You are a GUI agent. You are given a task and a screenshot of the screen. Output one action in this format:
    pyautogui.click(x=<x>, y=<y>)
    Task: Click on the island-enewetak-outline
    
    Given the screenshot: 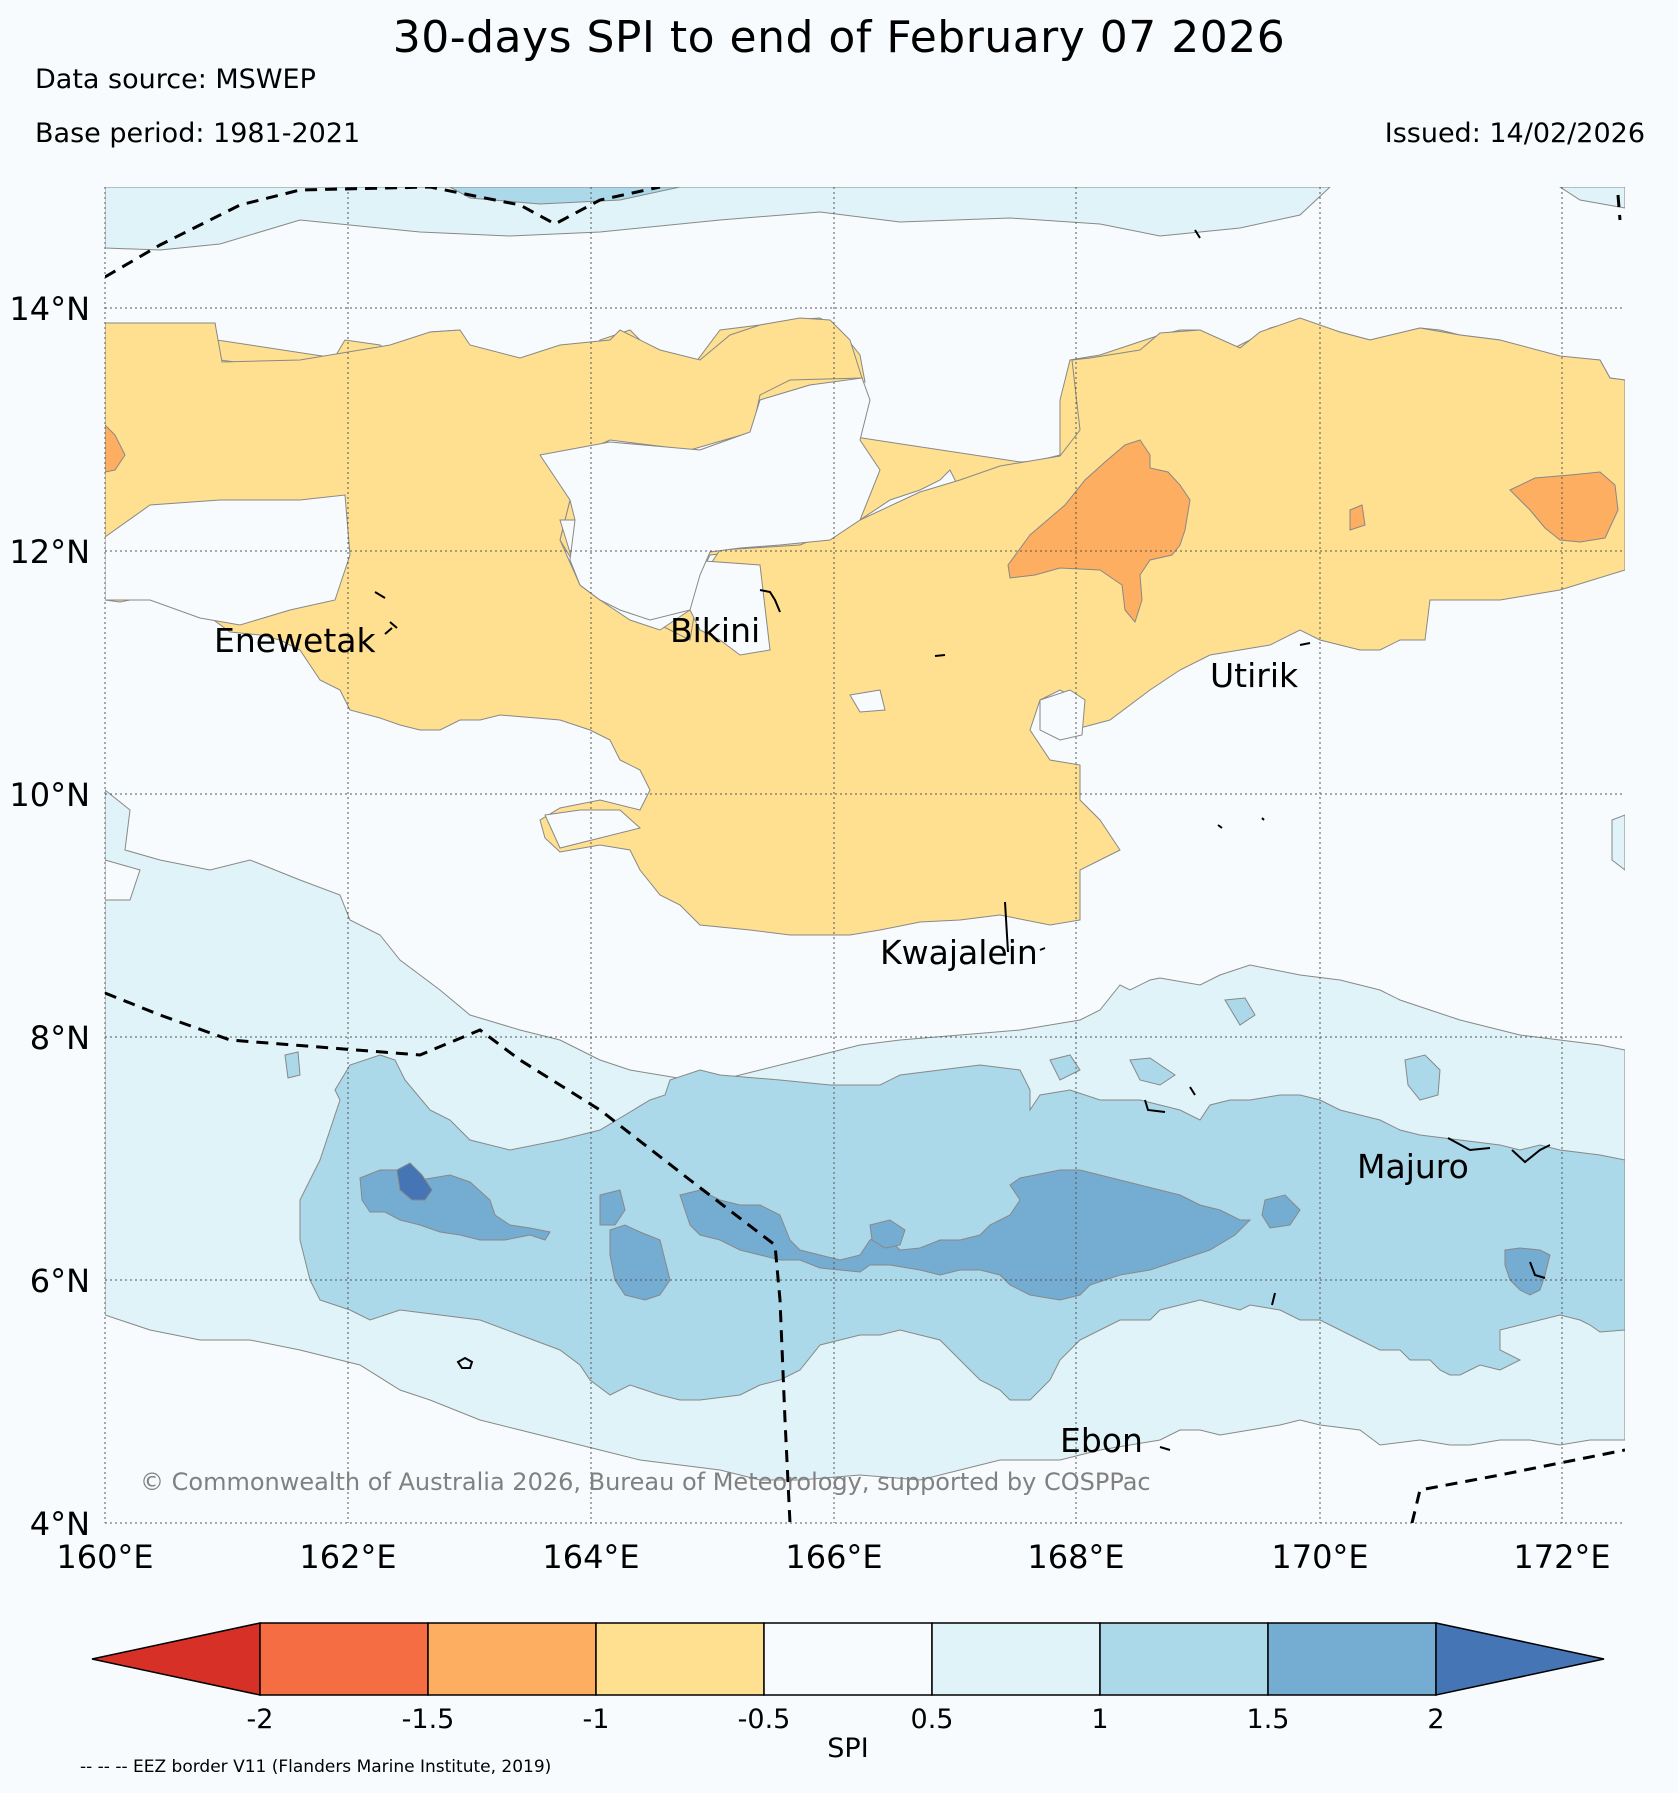 What is the action you would take?
    pyautogui.click(x=386, y=613)
    